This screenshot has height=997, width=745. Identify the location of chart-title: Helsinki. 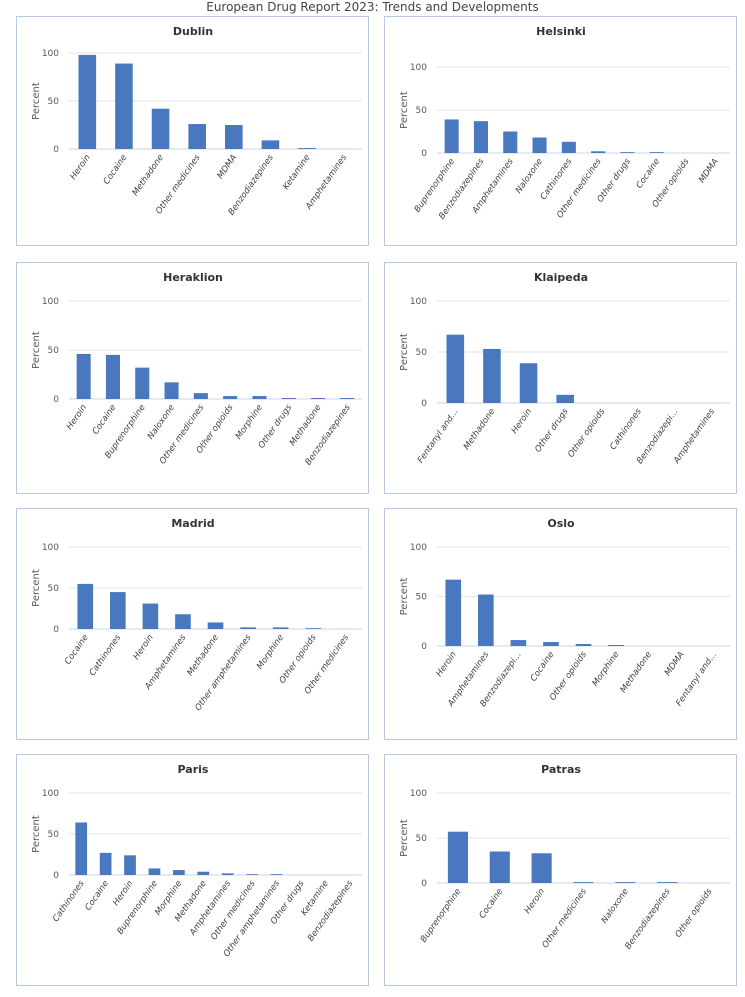
(561, 31).